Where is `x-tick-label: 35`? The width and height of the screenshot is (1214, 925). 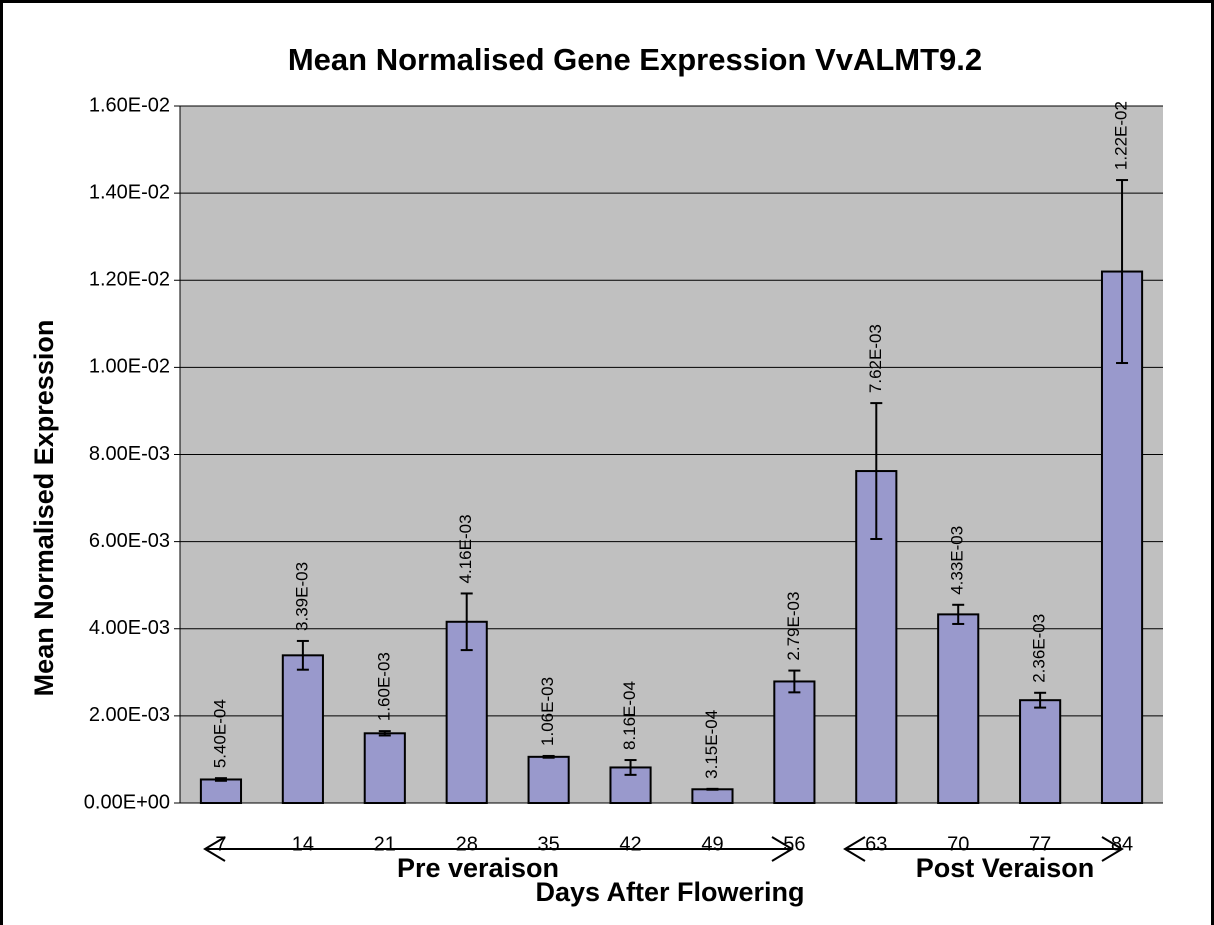 x-tick-label: 35 is located at coordinates (549, 844).